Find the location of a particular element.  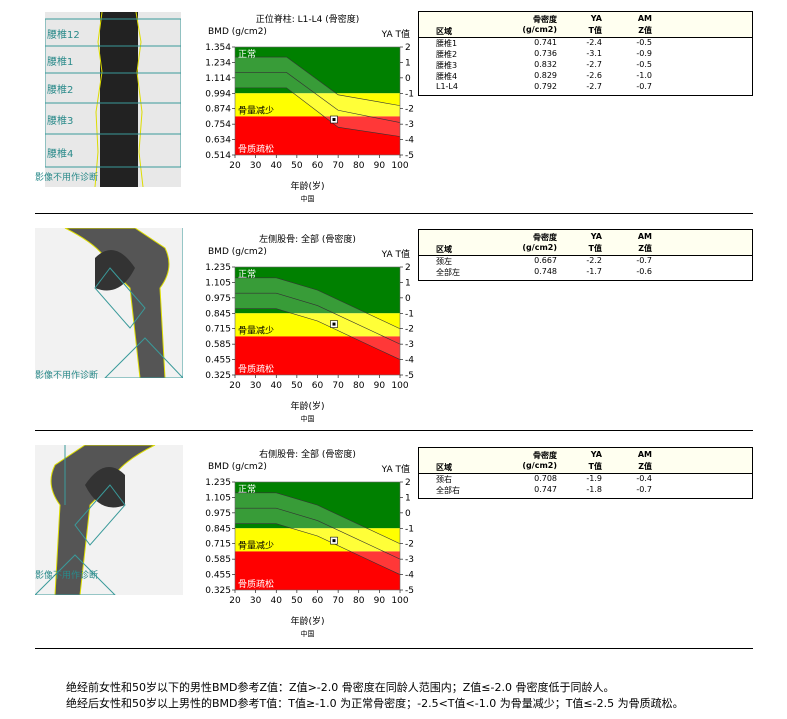

z-score-cell: -0.7 is located at coordinates (644, 86).